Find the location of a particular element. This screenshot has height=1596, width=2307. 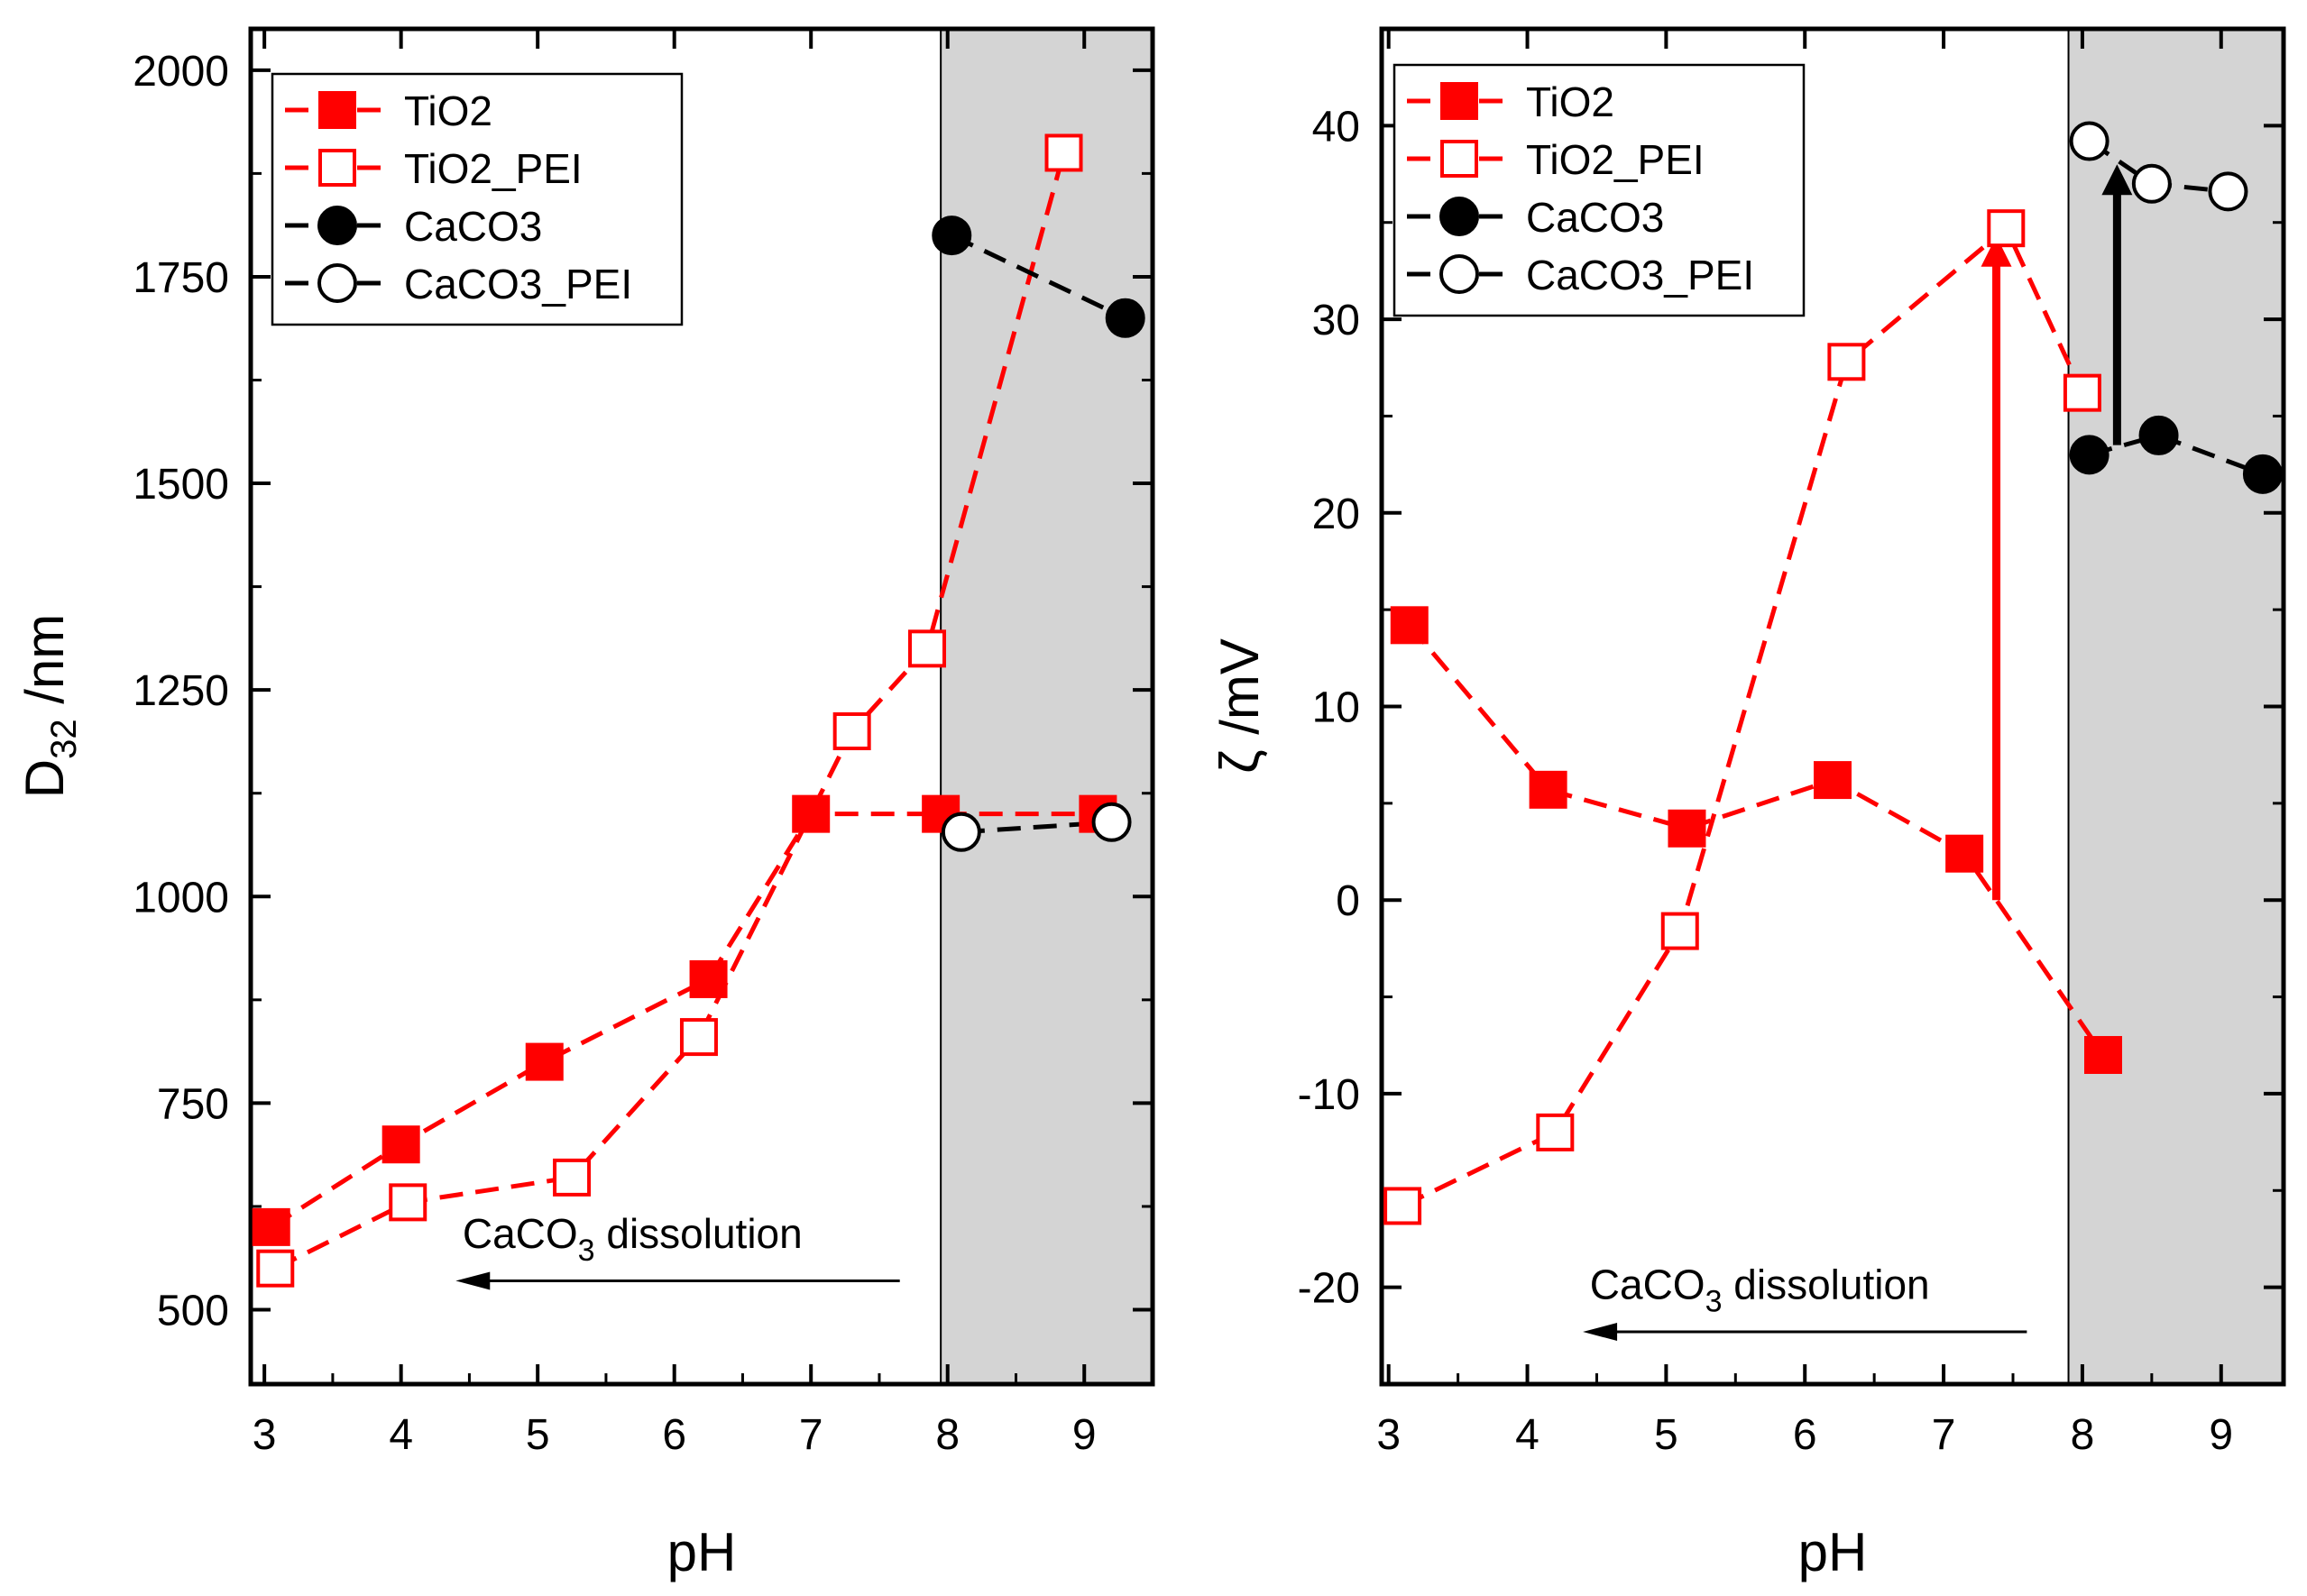

y-tick-label: 10 is located at coordinates (1336, 708).